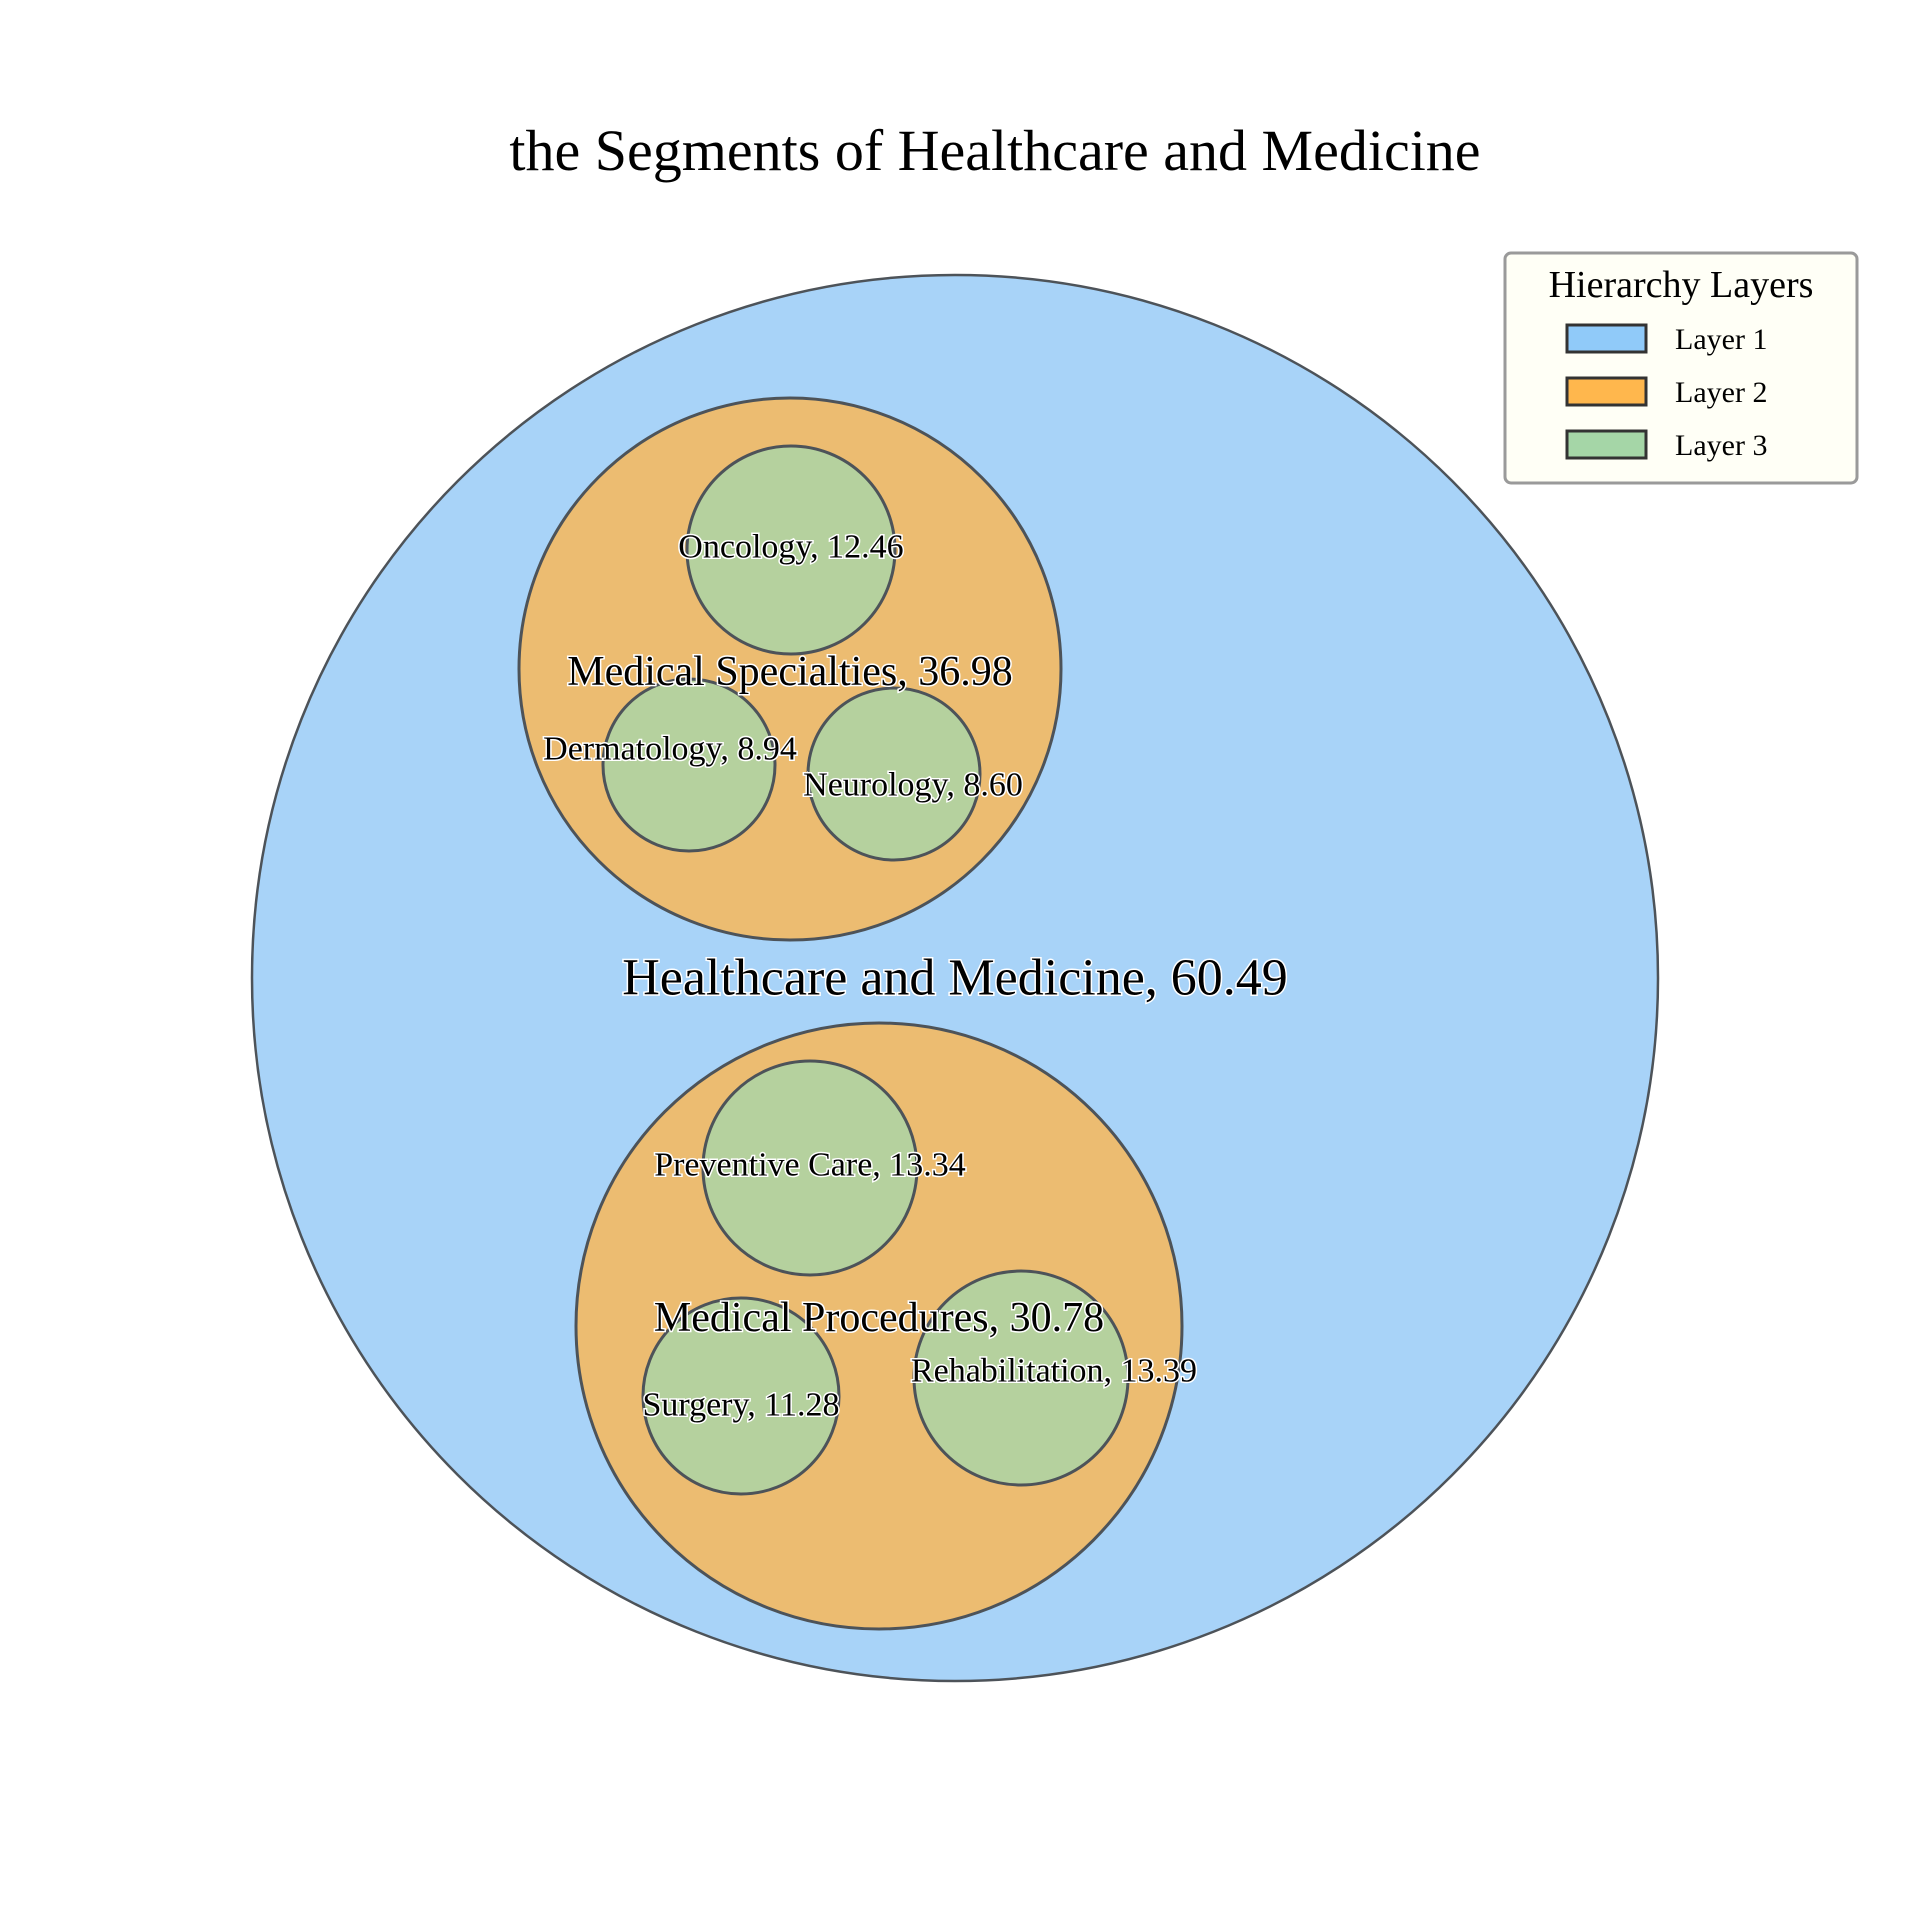 The width and height of the screenshot is (1920, 1920). I want to click on label-proc: Medical Procedures, 30.78, so click(879, 1318).